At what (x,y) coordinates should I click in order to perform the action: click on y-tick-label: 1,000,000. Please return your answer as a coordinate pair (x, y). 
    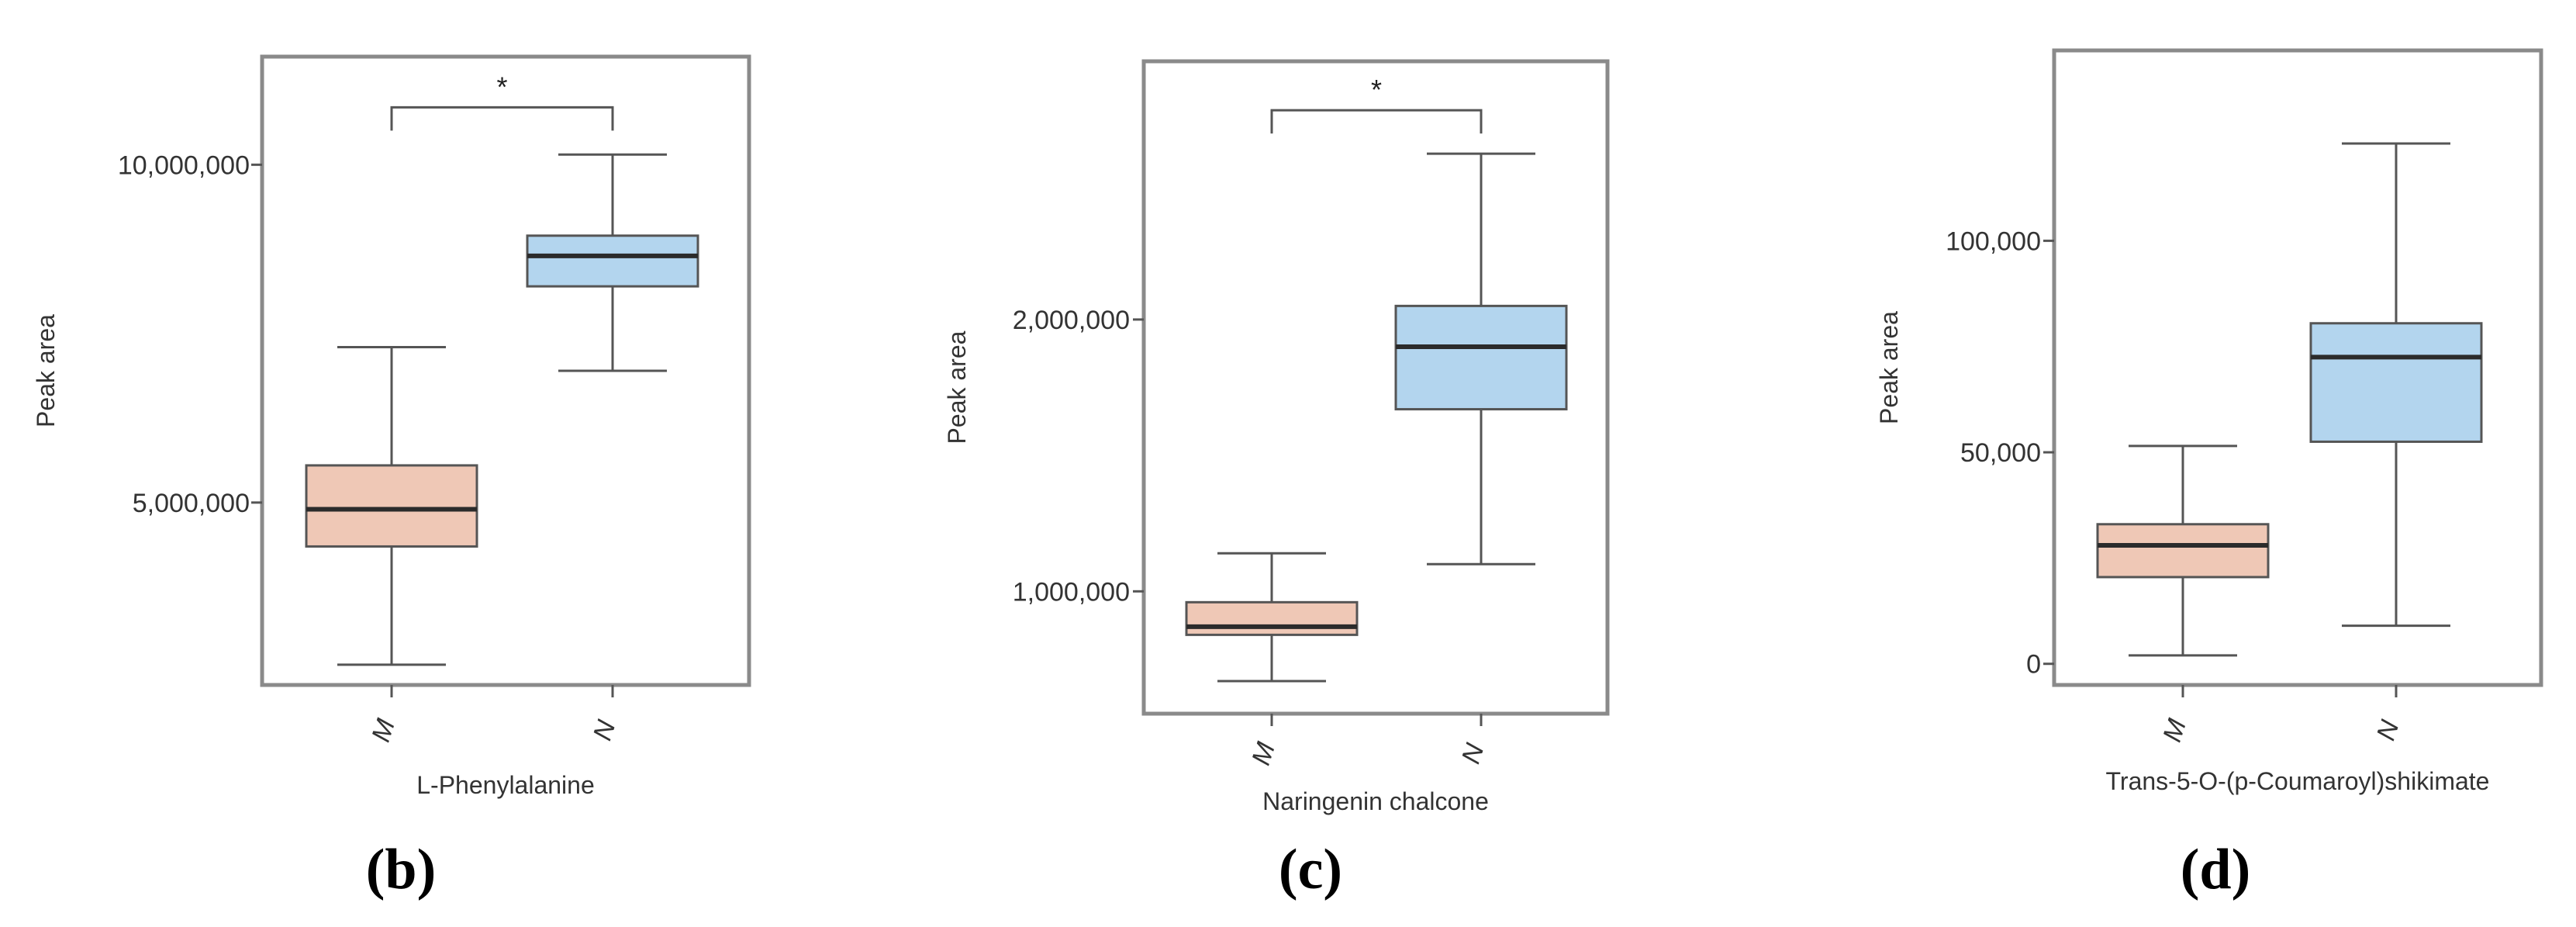
    Looking at the image, I should click on (1071, 592).